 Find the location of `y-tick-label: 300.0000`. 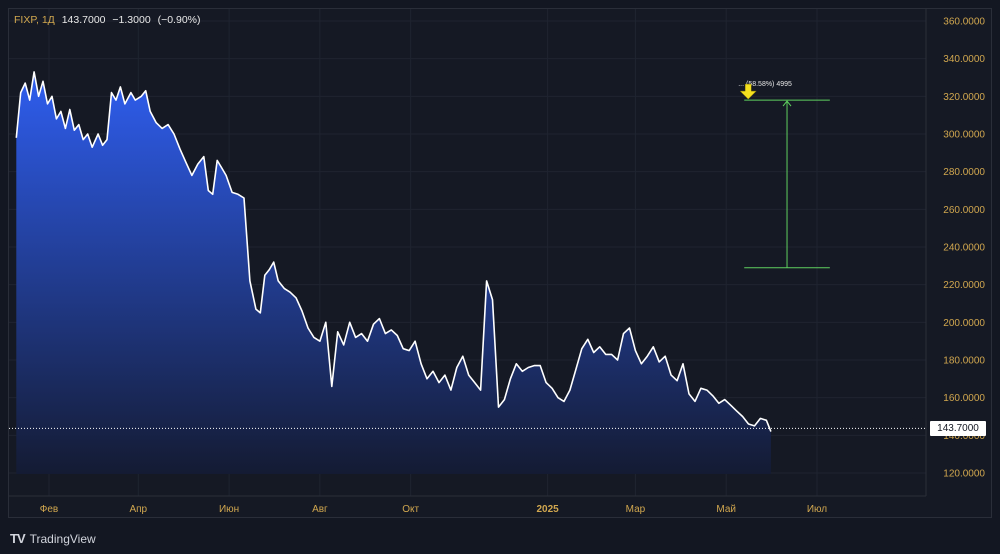

y-tick-label: 300.0000 is located at coordinates (964, 135).